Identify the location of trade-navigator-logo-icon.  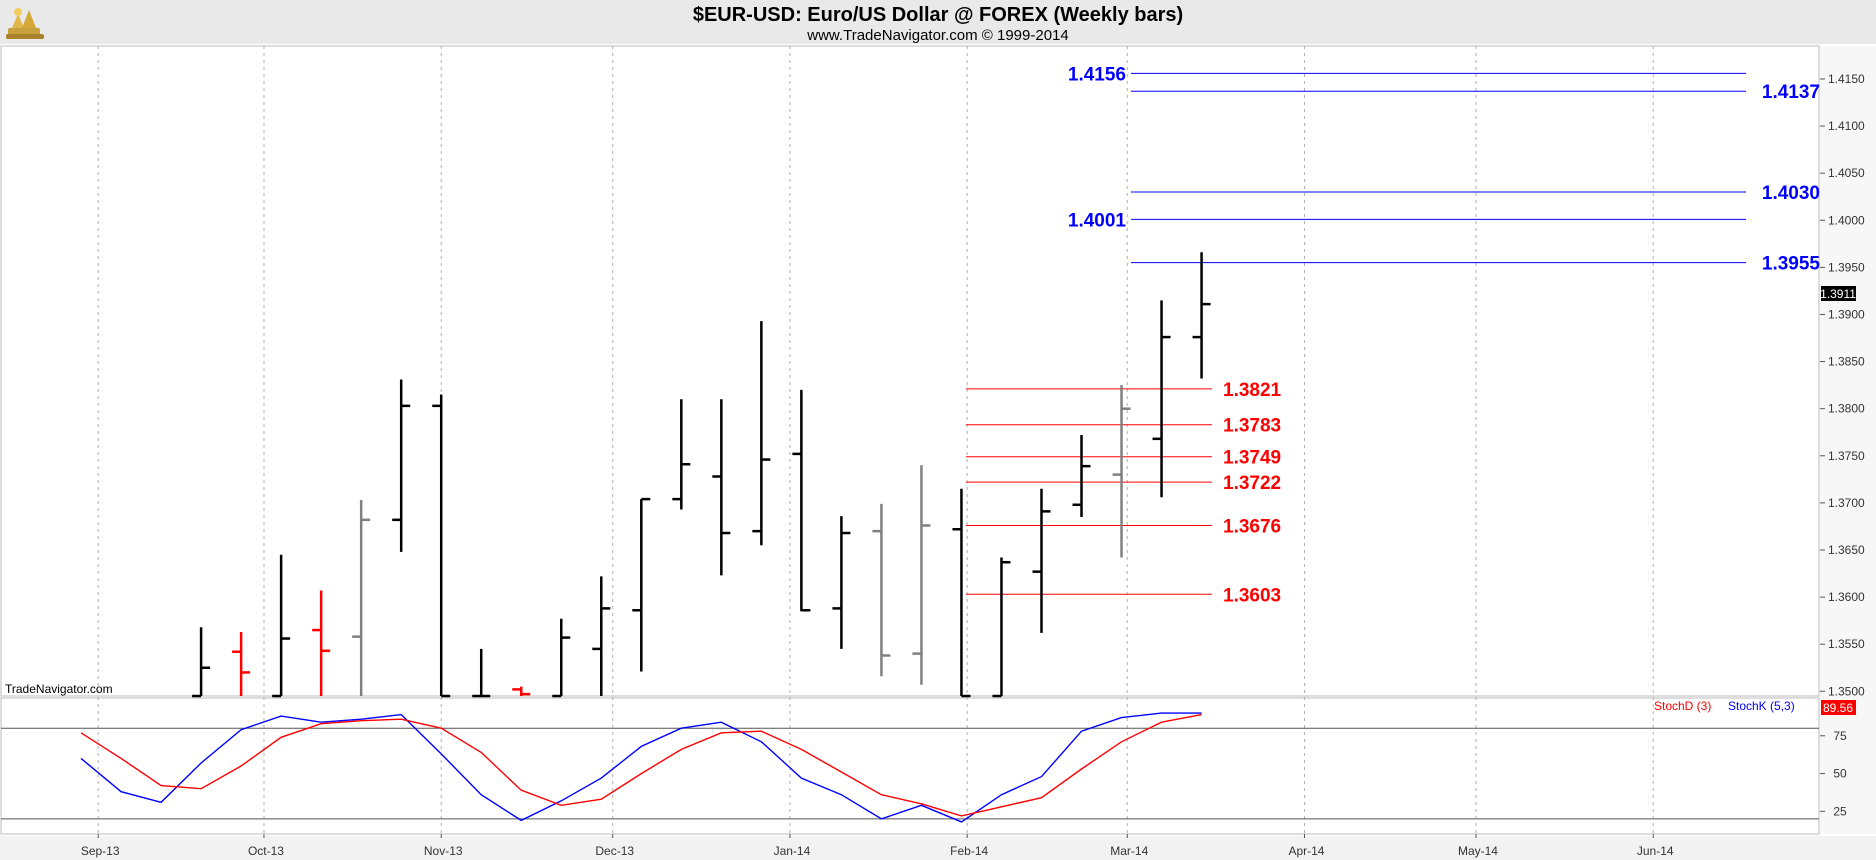
(25, 23).